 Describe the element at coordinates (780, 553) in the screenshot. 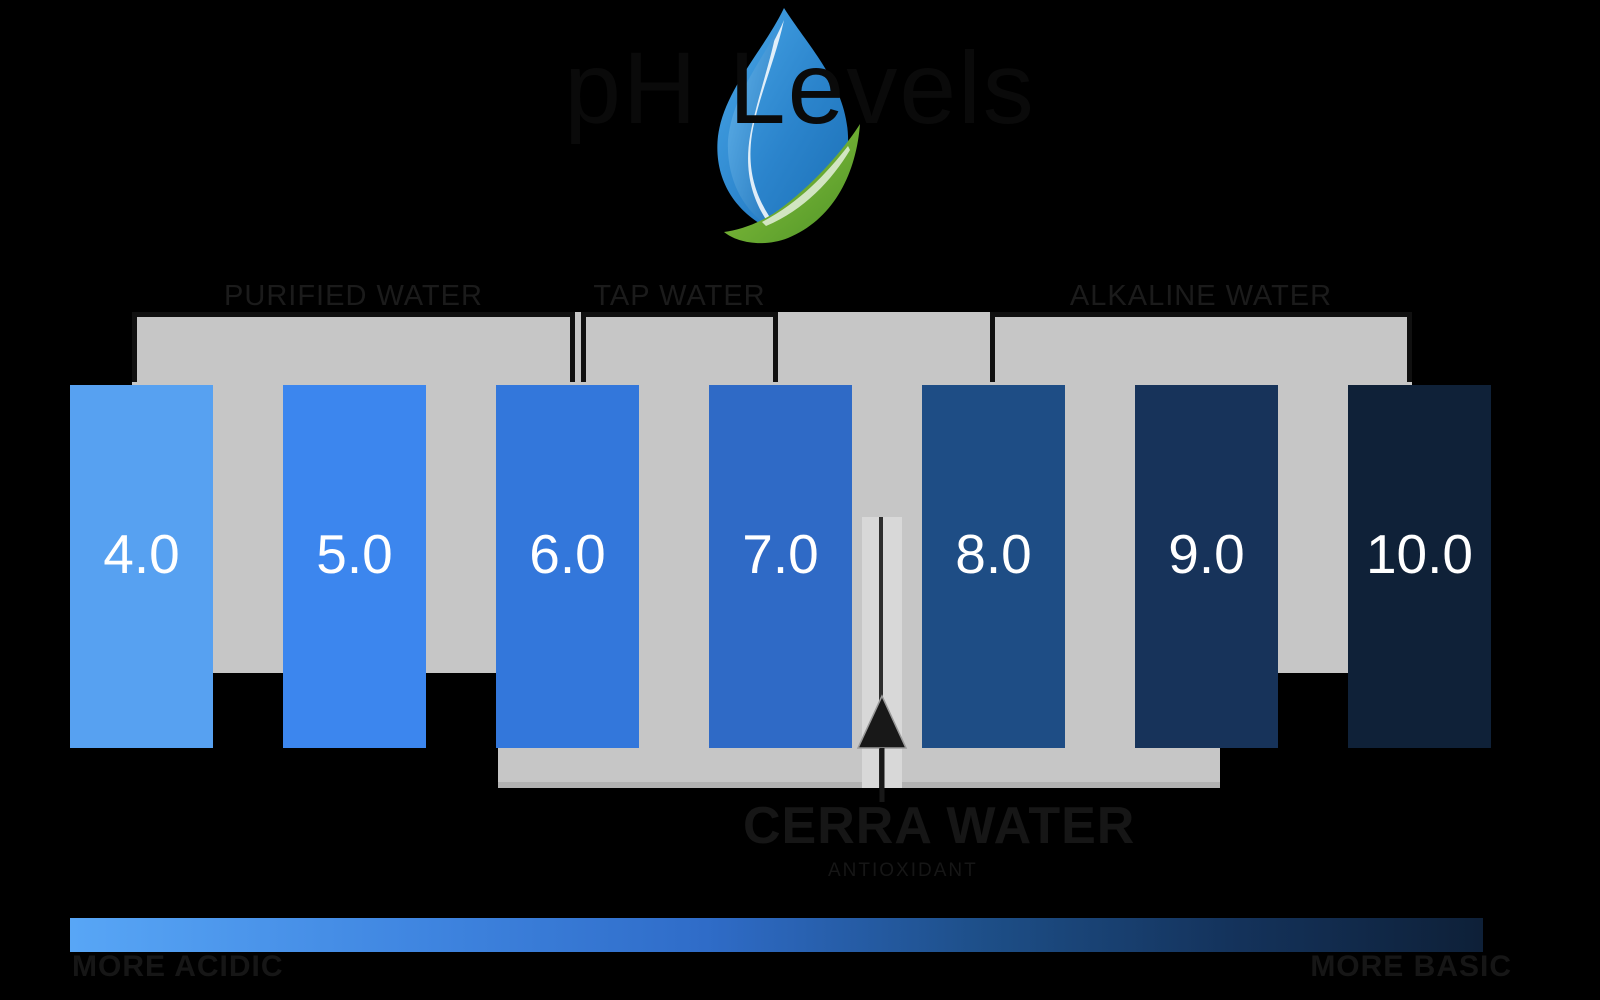

I see `ph-bar-value: 7.0` at that location.